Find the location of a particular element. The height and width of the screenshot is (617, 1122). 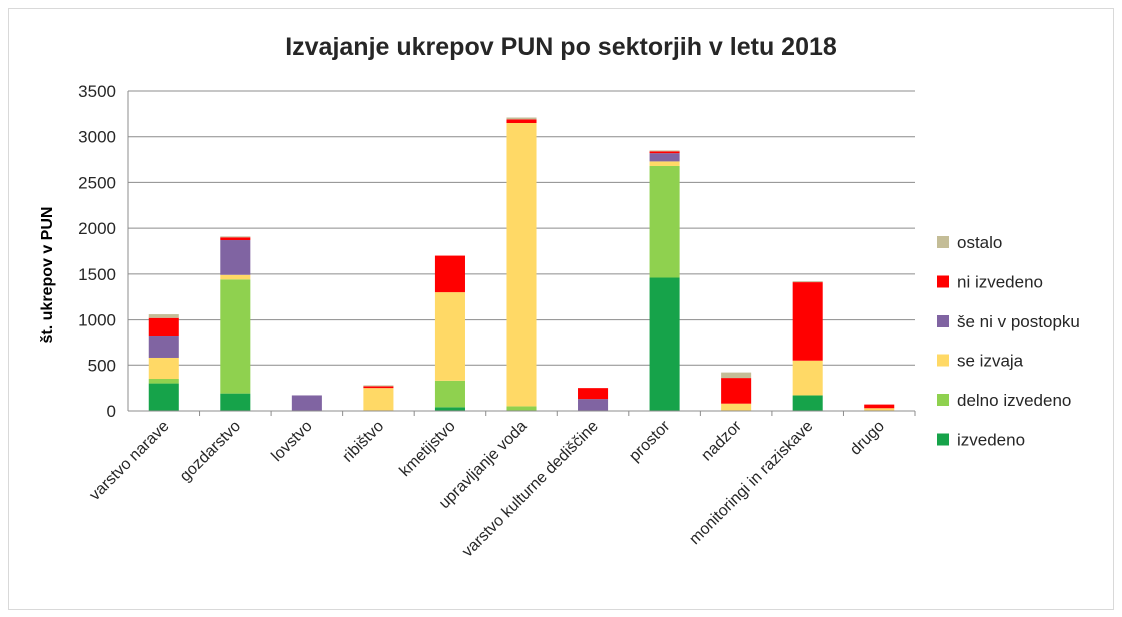

y-tick-label: 0 is located at coordinates (111, 411).